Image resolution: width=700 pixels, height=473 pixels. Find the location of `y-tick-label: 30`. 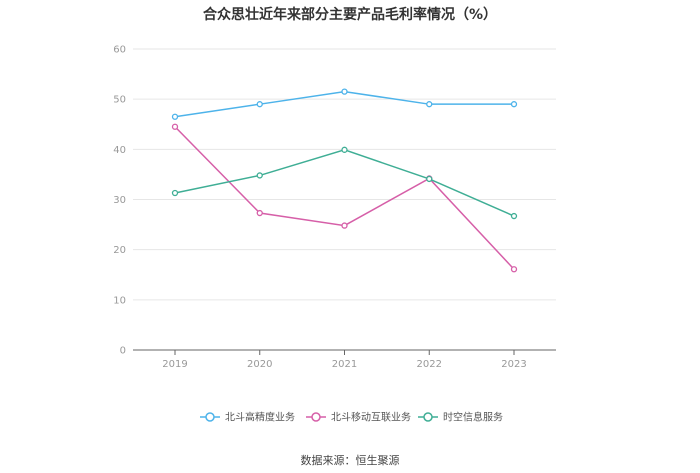

y-tick-label: 30 is located at coordinates (119, 200).